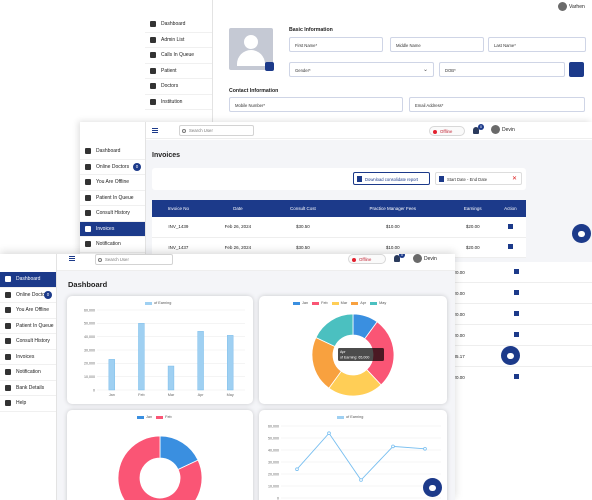 Image resolution: width=592 pixels, height=500 pixels. Describe the element at coordinates (178, 56) in the screenshot. I see `sidebar-item-calls-in-queue: Calls In Queue` at that location.